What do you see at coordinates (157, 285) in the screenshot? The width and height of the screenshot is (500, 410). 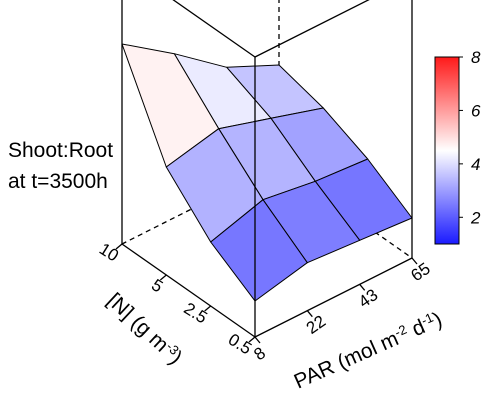 I see `y-tick-label: 5` at bounding box center [157, 285].